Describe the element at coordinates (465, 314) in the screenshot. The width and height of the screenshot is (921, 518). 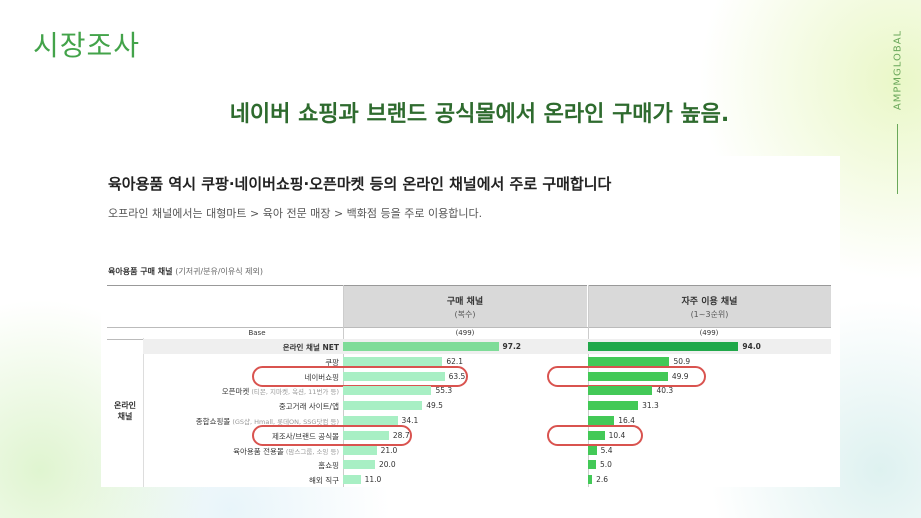
I see `column-sub: (복수)` at that location.